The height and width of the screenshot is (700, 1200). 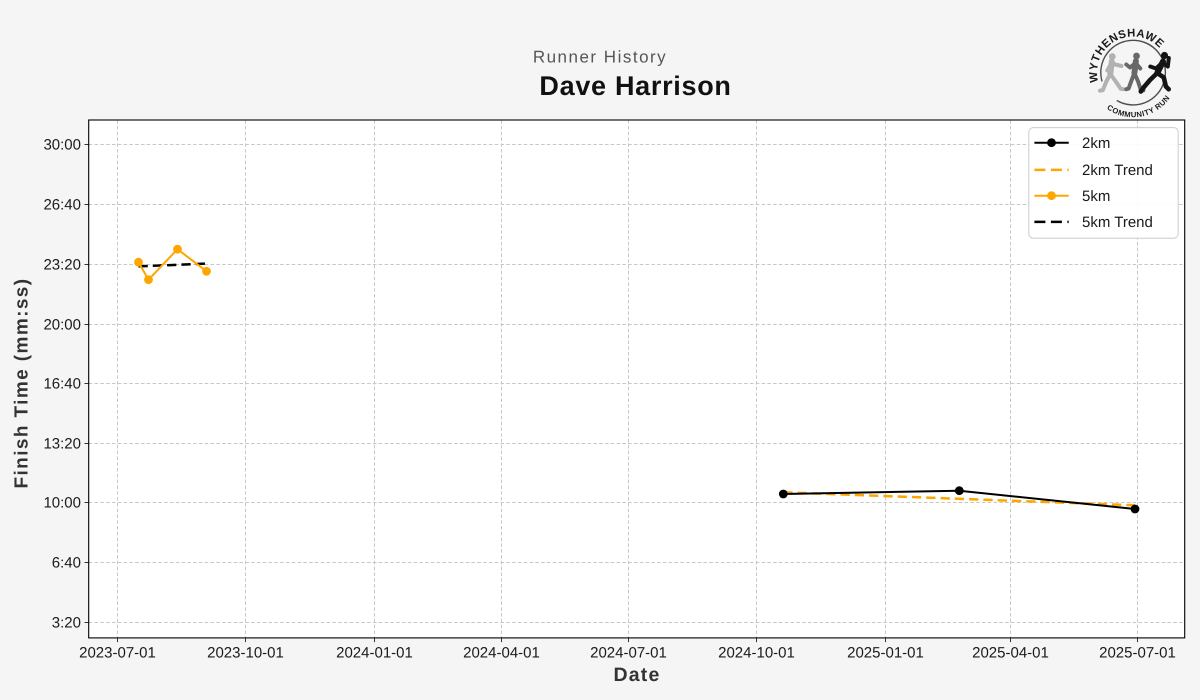 What do you see at coordinates (600, 57) in the screenshot?
I see `svg-text: Runner History` at bounding box center [600, 57].